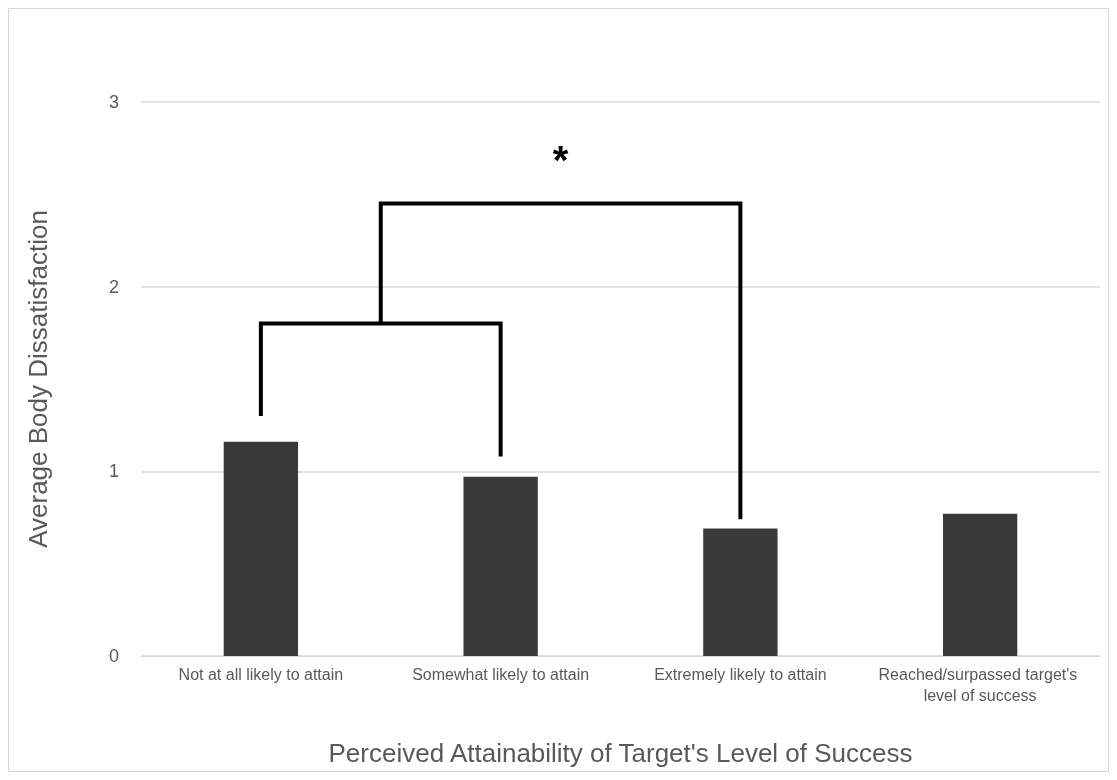 The height and width of the screenshot is (780, 1117). Describe the element at coordinates (560, 159) in the screenshot. I see `annotation: *` at that location.